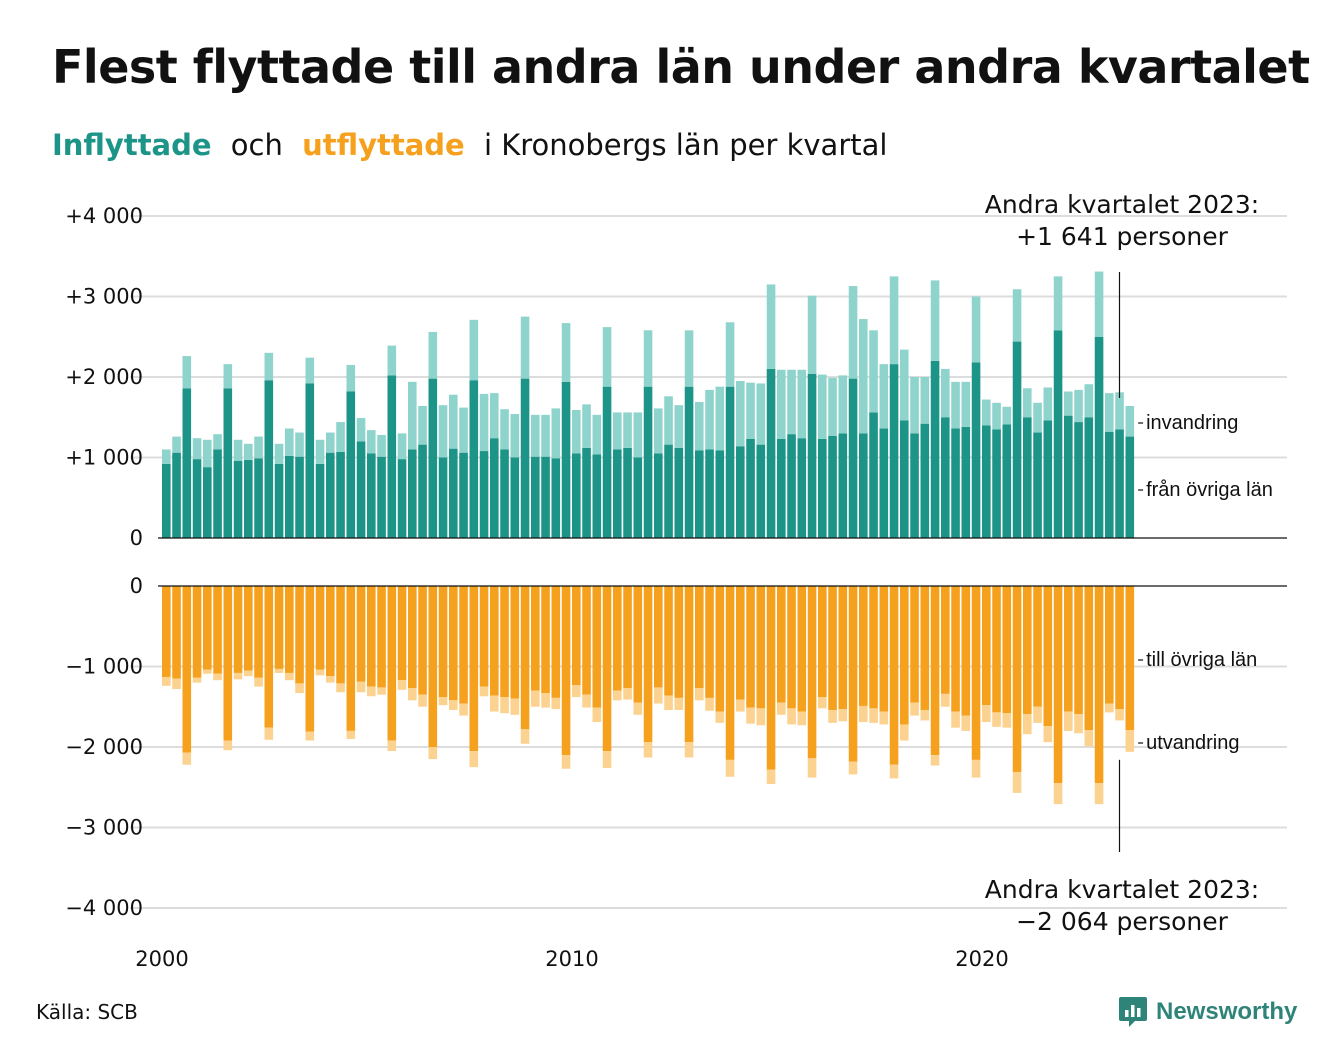 The width and height of the screenshot is (1340, 1060). I want to click on y-tick-label-top: +2 000, so click(104, 377).